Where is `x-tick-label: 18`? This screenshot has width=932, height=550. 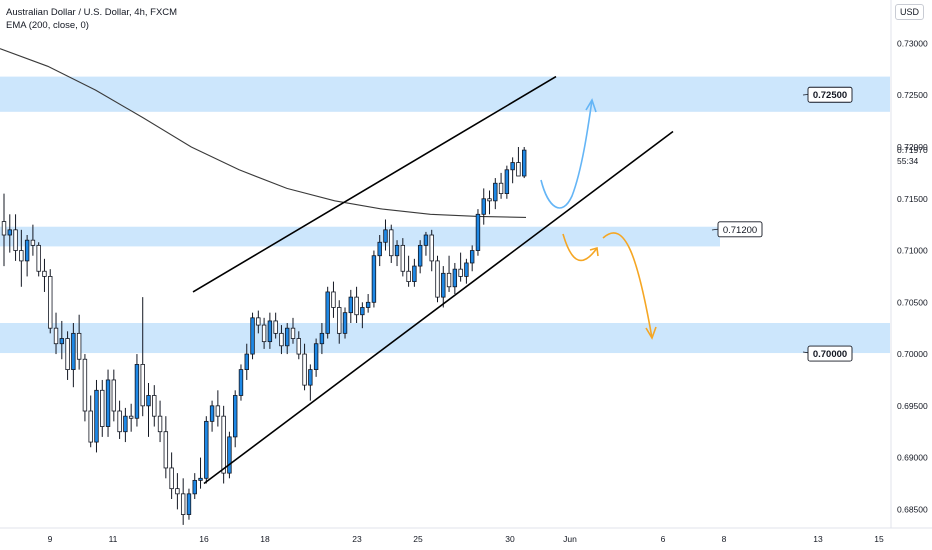 x-tick-label: 18 is located at coordinates (265, 539).